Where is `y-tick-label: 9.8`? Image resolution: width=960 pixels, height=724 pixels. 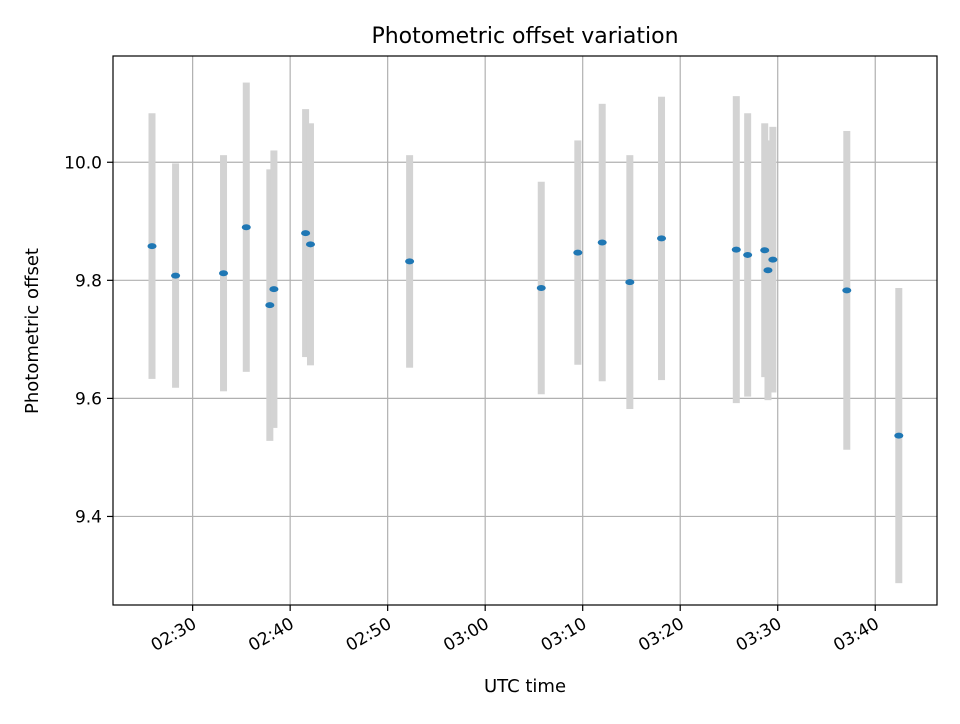
y-tick-label: 9.8 is located at coordinates (88, 281).